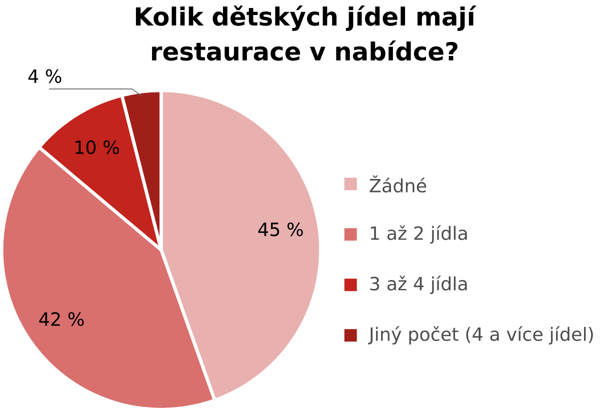 This screenshot has width=600, height=411. I want to click on legend-label: 1 až 2 jídla, so click(418, 234).